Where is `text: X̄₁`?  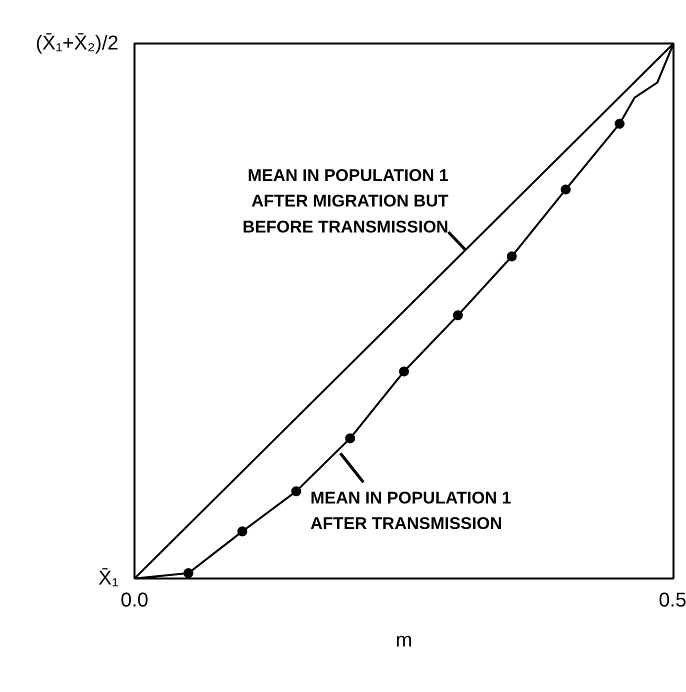 text: X̄₁ is located at coordinates (108, 578).